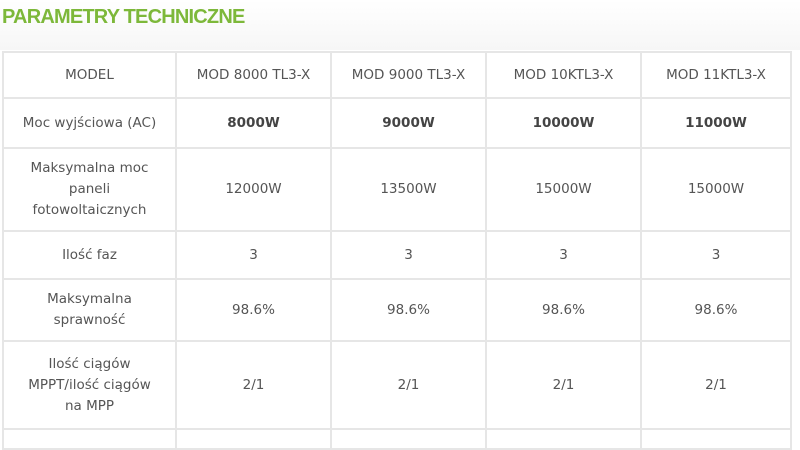 This screenshot has width=800, height=450. Describe the element at coordinates (716, 75) in the screenshot. I see `header-cell: MOD 11KTL3-X` at that location.